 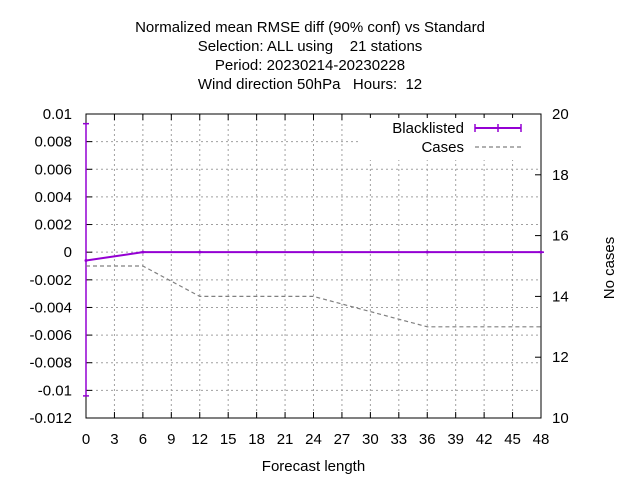 What do you see at coordinates (560, 114) in the screenshot?
I see `y2-tick-label: 20` at bounding box center [560, 114].